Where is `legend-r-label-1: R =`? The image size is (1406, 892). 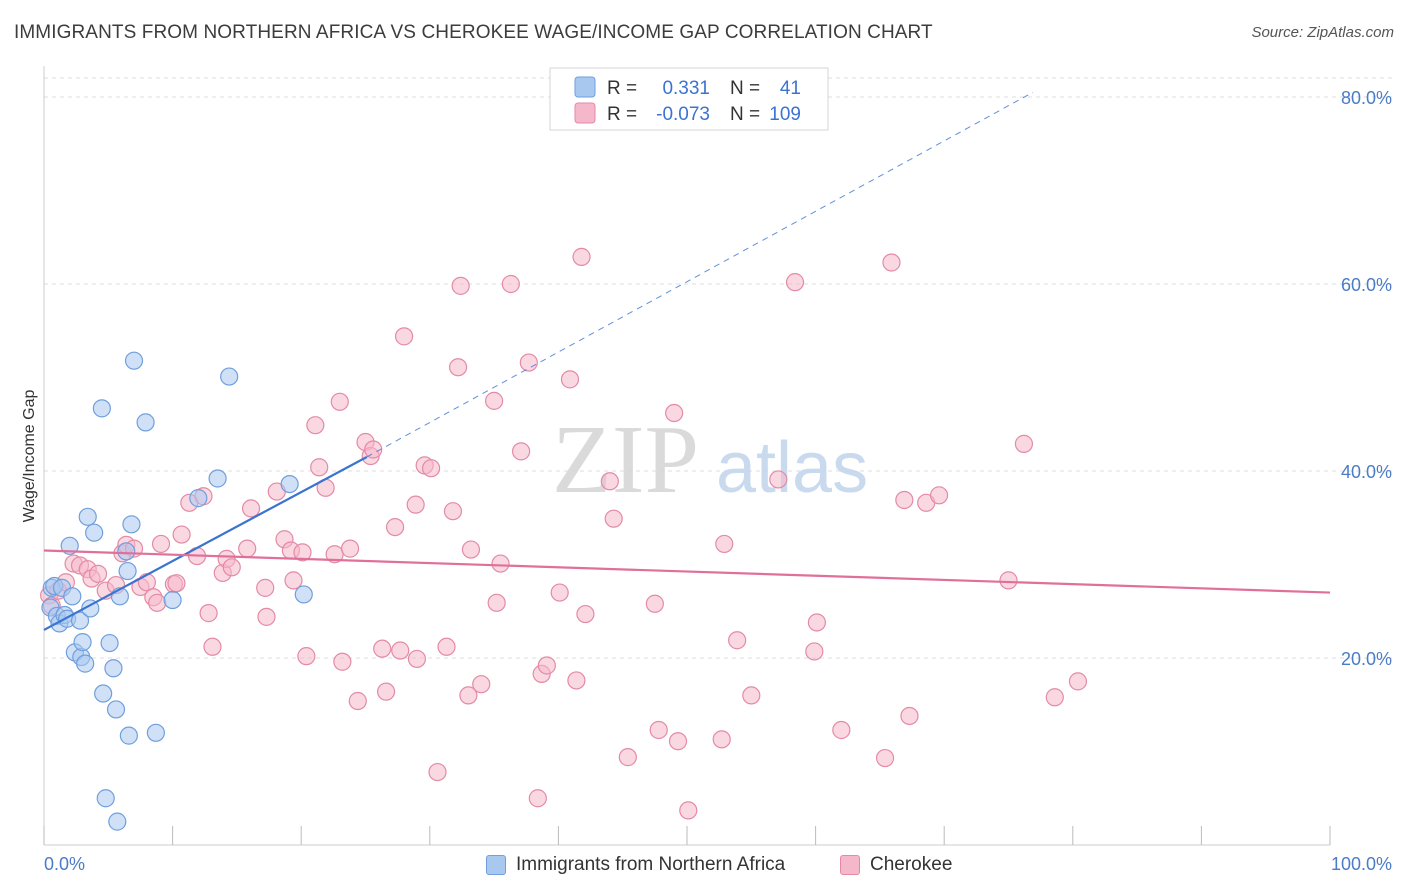 legend-r-label-1: R = is located at coordinates (622, 88).